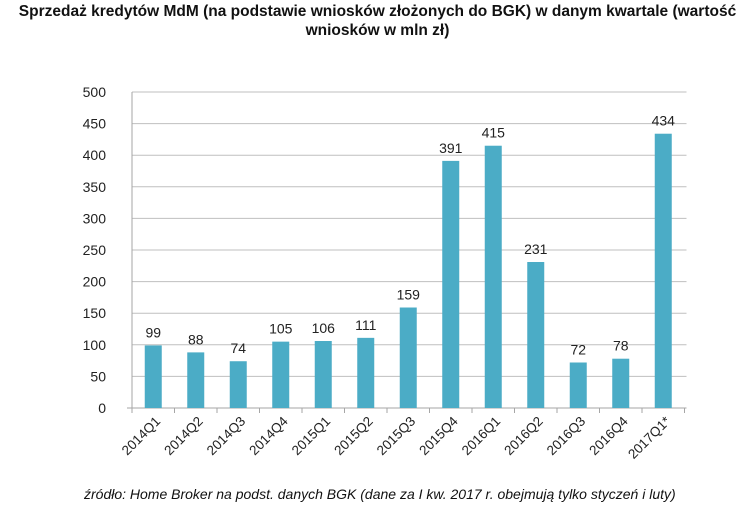  I want to click on data-label: 391, so click(451, 148).